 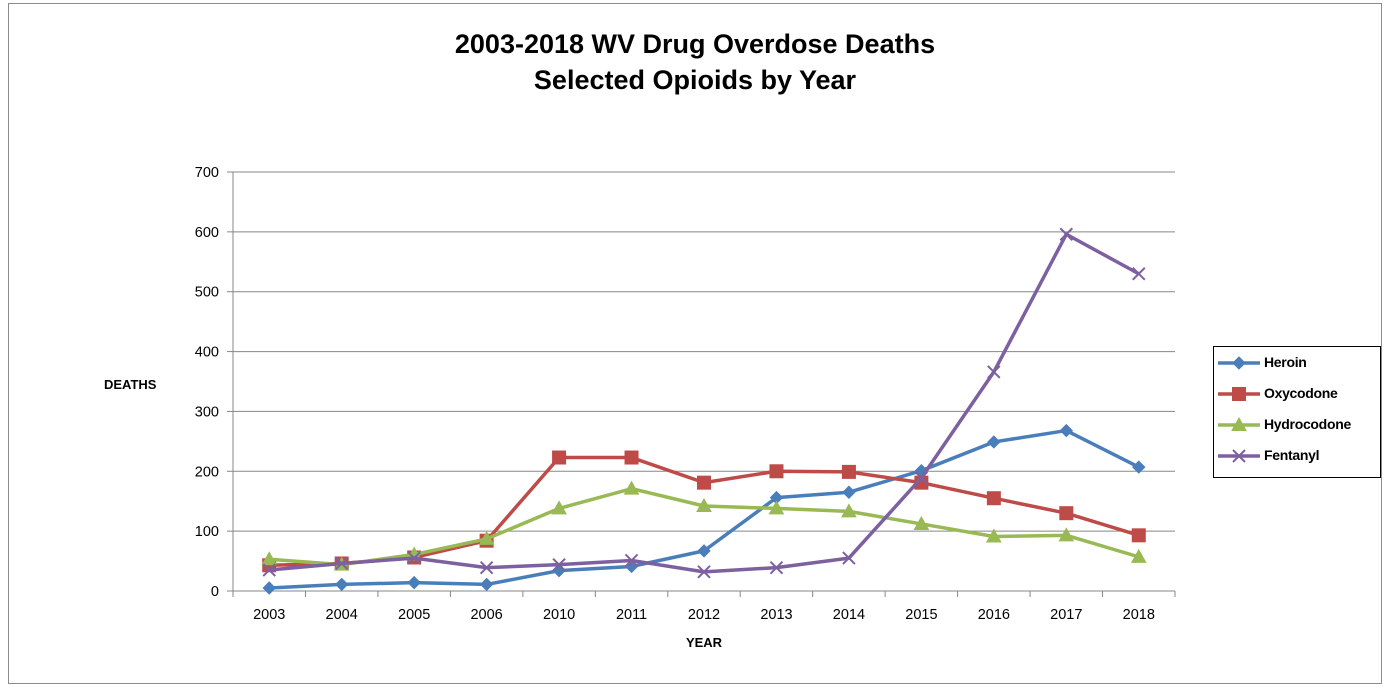 I want to click on legend-item-hydrocodone: Hydrocodone, so click(x=1297, y=425).